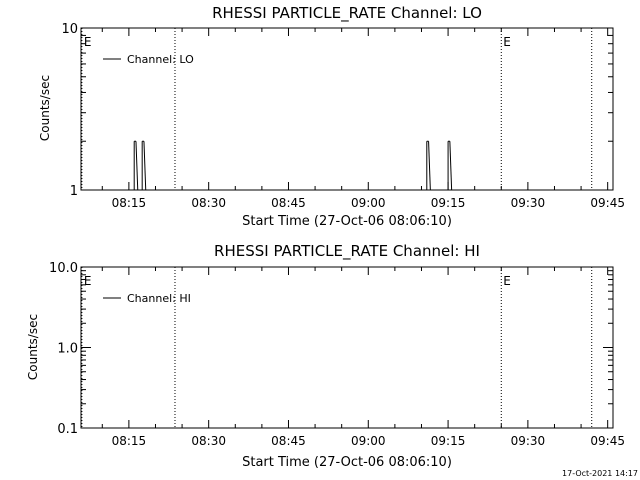 Image resolution: width=640 pixels, height=480 pixels. I want to click on y-tick-label: 10.0, so click(63, 268).